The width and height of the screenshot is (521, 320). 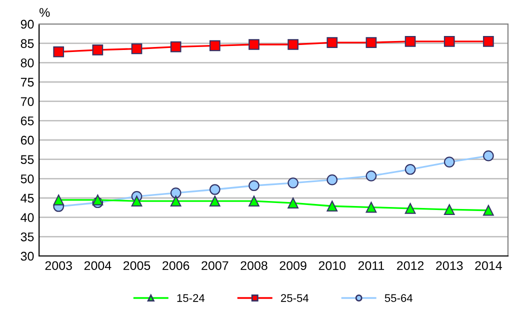 What do you see at coordinates (215, 265) in the screenshot?
I see `x-tick-label: 2007` at bounding box center [215, 265].